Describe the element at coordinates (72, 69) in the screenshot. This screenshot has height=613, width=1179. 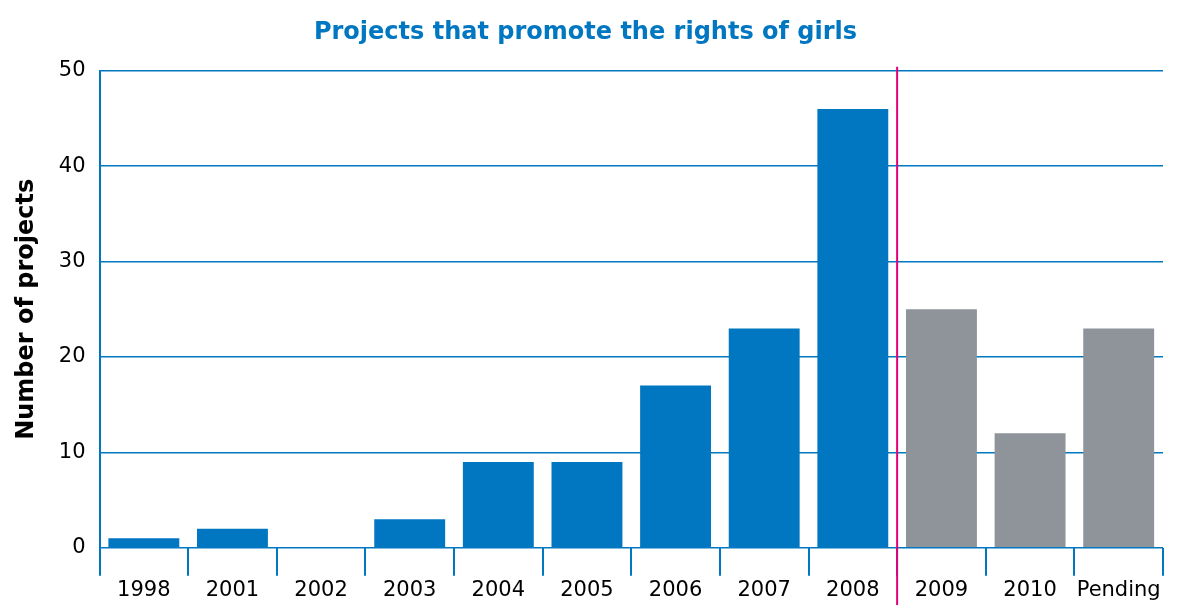
I see `y-tick-label: 50` at that location.